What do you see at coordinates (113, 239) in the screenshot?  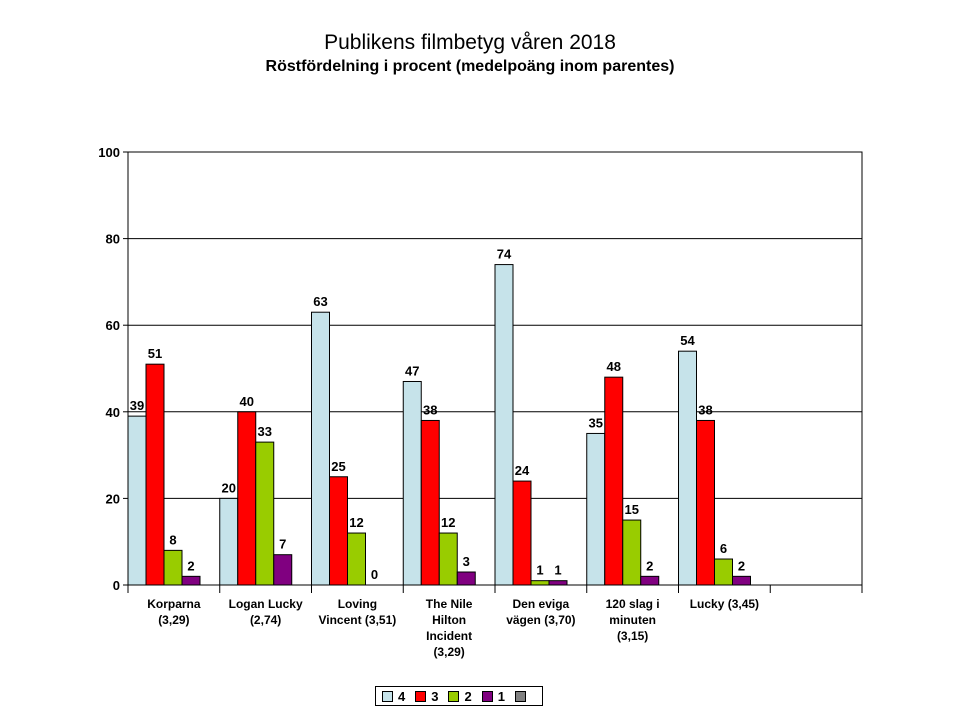 I see `y-tick-label: 80` at bounding box center [113, 239].